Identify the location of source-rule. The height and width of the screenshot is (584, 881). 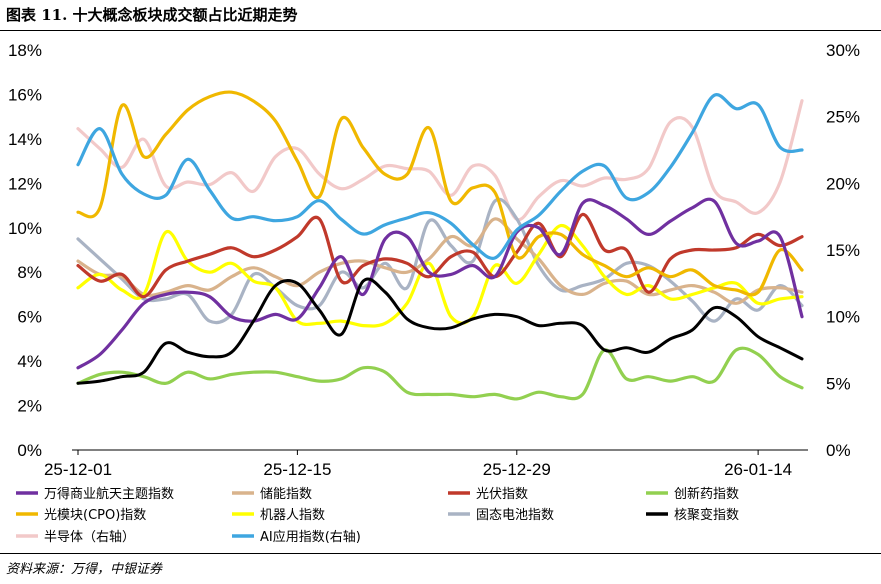
(440, 553).